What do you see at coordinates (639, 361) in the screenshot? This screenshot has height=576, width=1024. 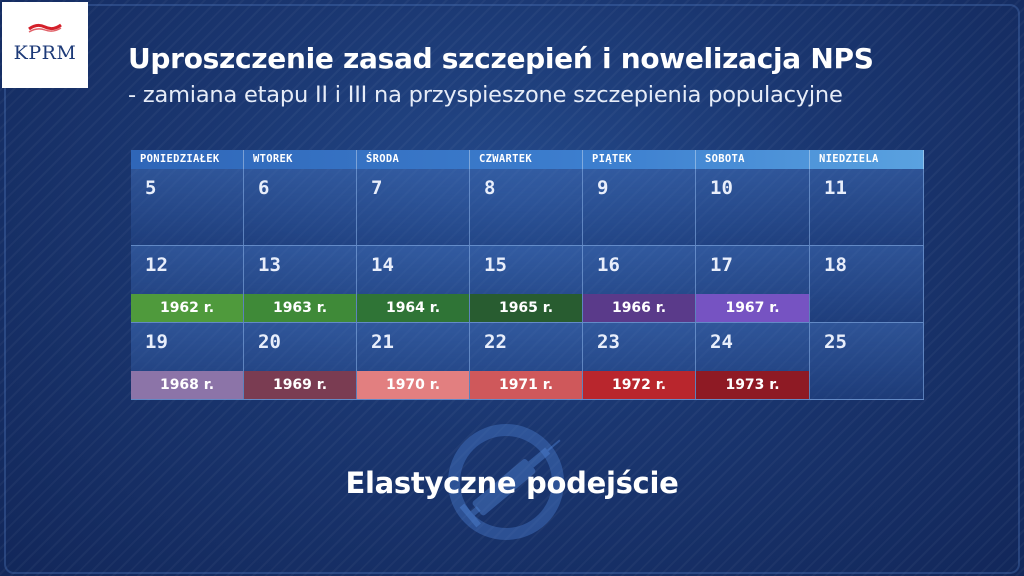 I see `calendar-day-cell: 23 1972 r.` at bounding box center [639, 361].